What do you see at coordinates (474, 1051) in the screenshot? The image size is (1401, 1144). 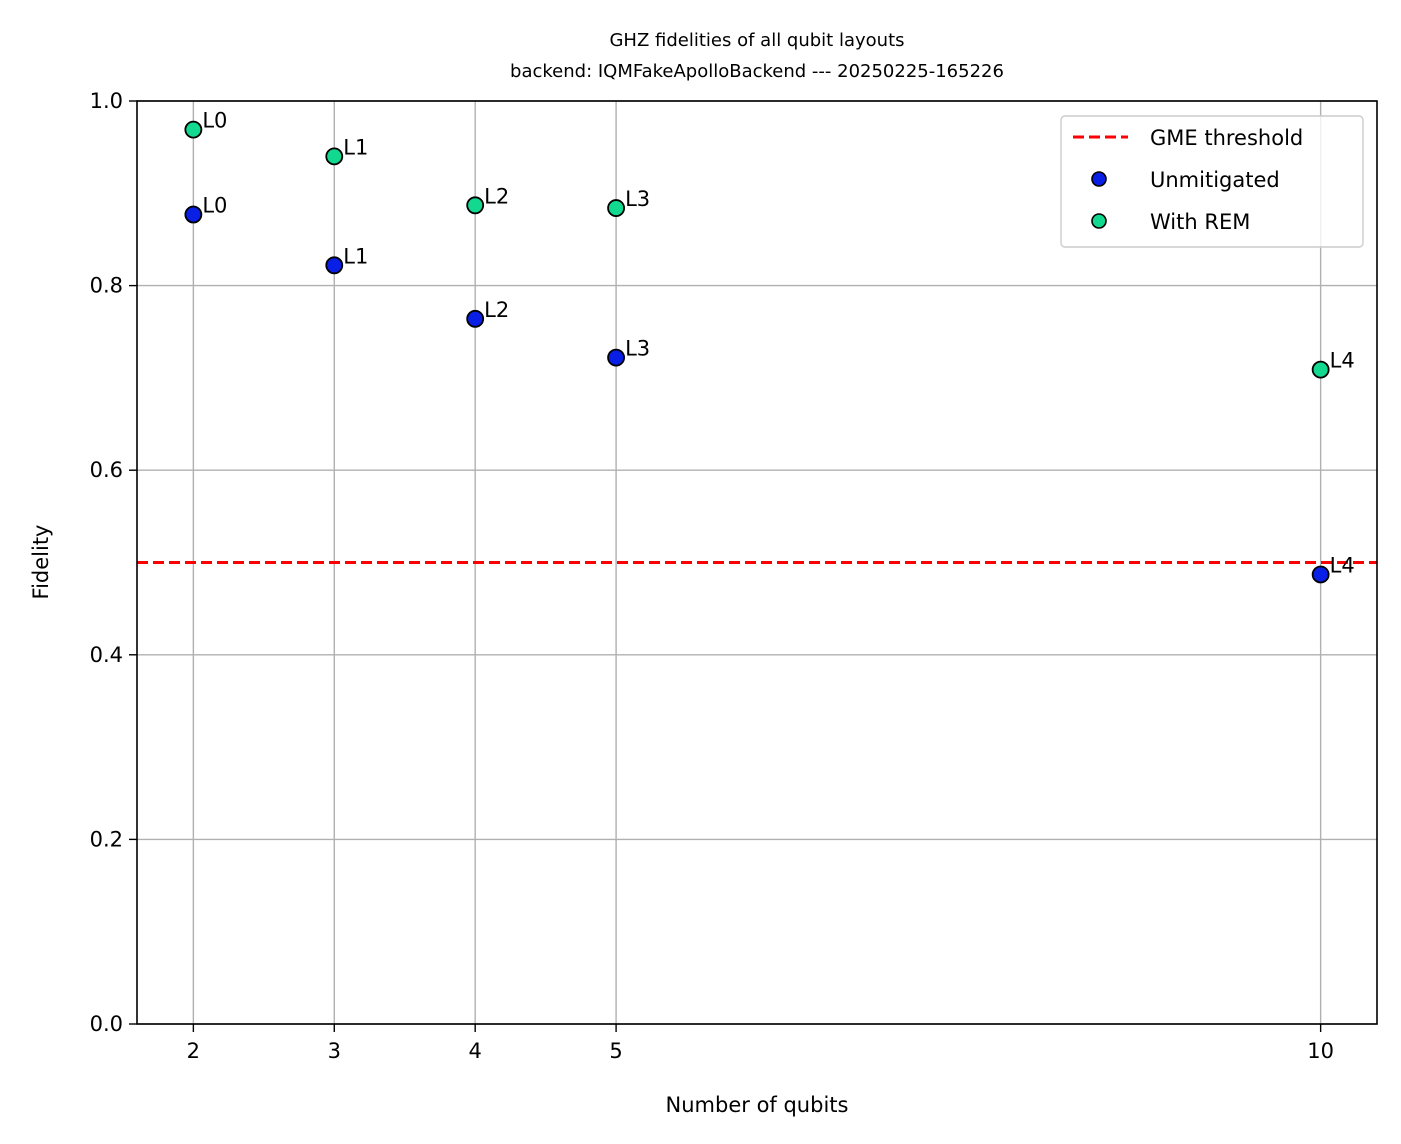 I see `x-tick-label: 4` at bounding box center [474, 1051].